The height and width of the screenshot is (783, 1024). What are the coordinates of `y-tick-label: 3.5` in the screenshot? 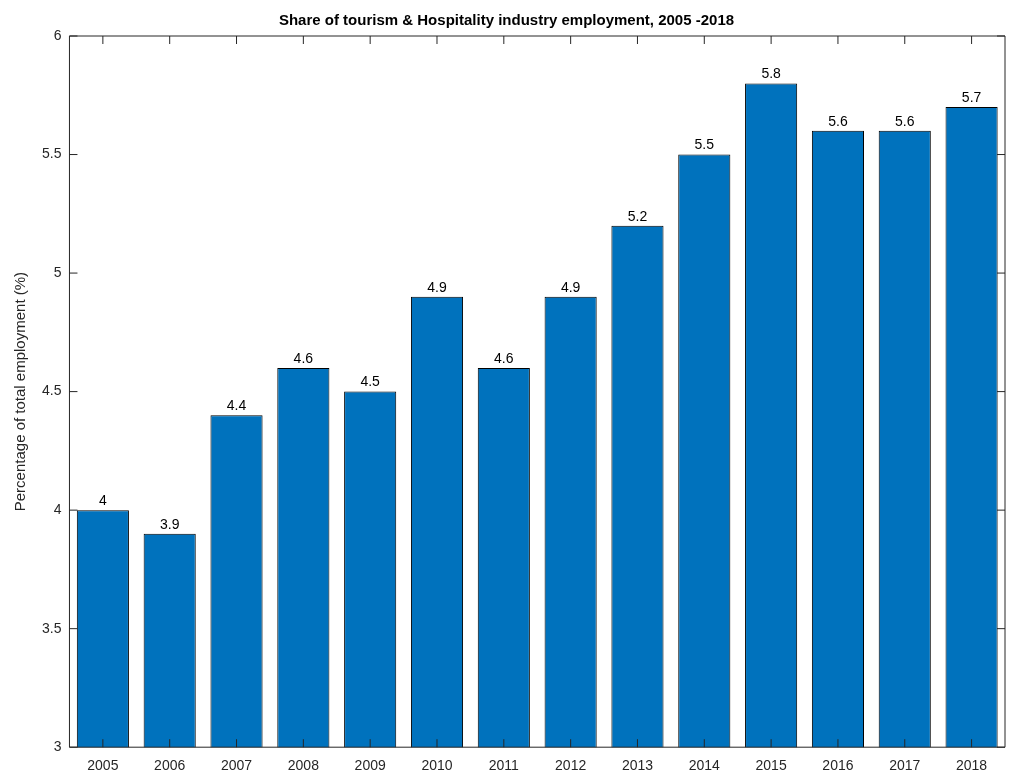 It's located at (51, 627).